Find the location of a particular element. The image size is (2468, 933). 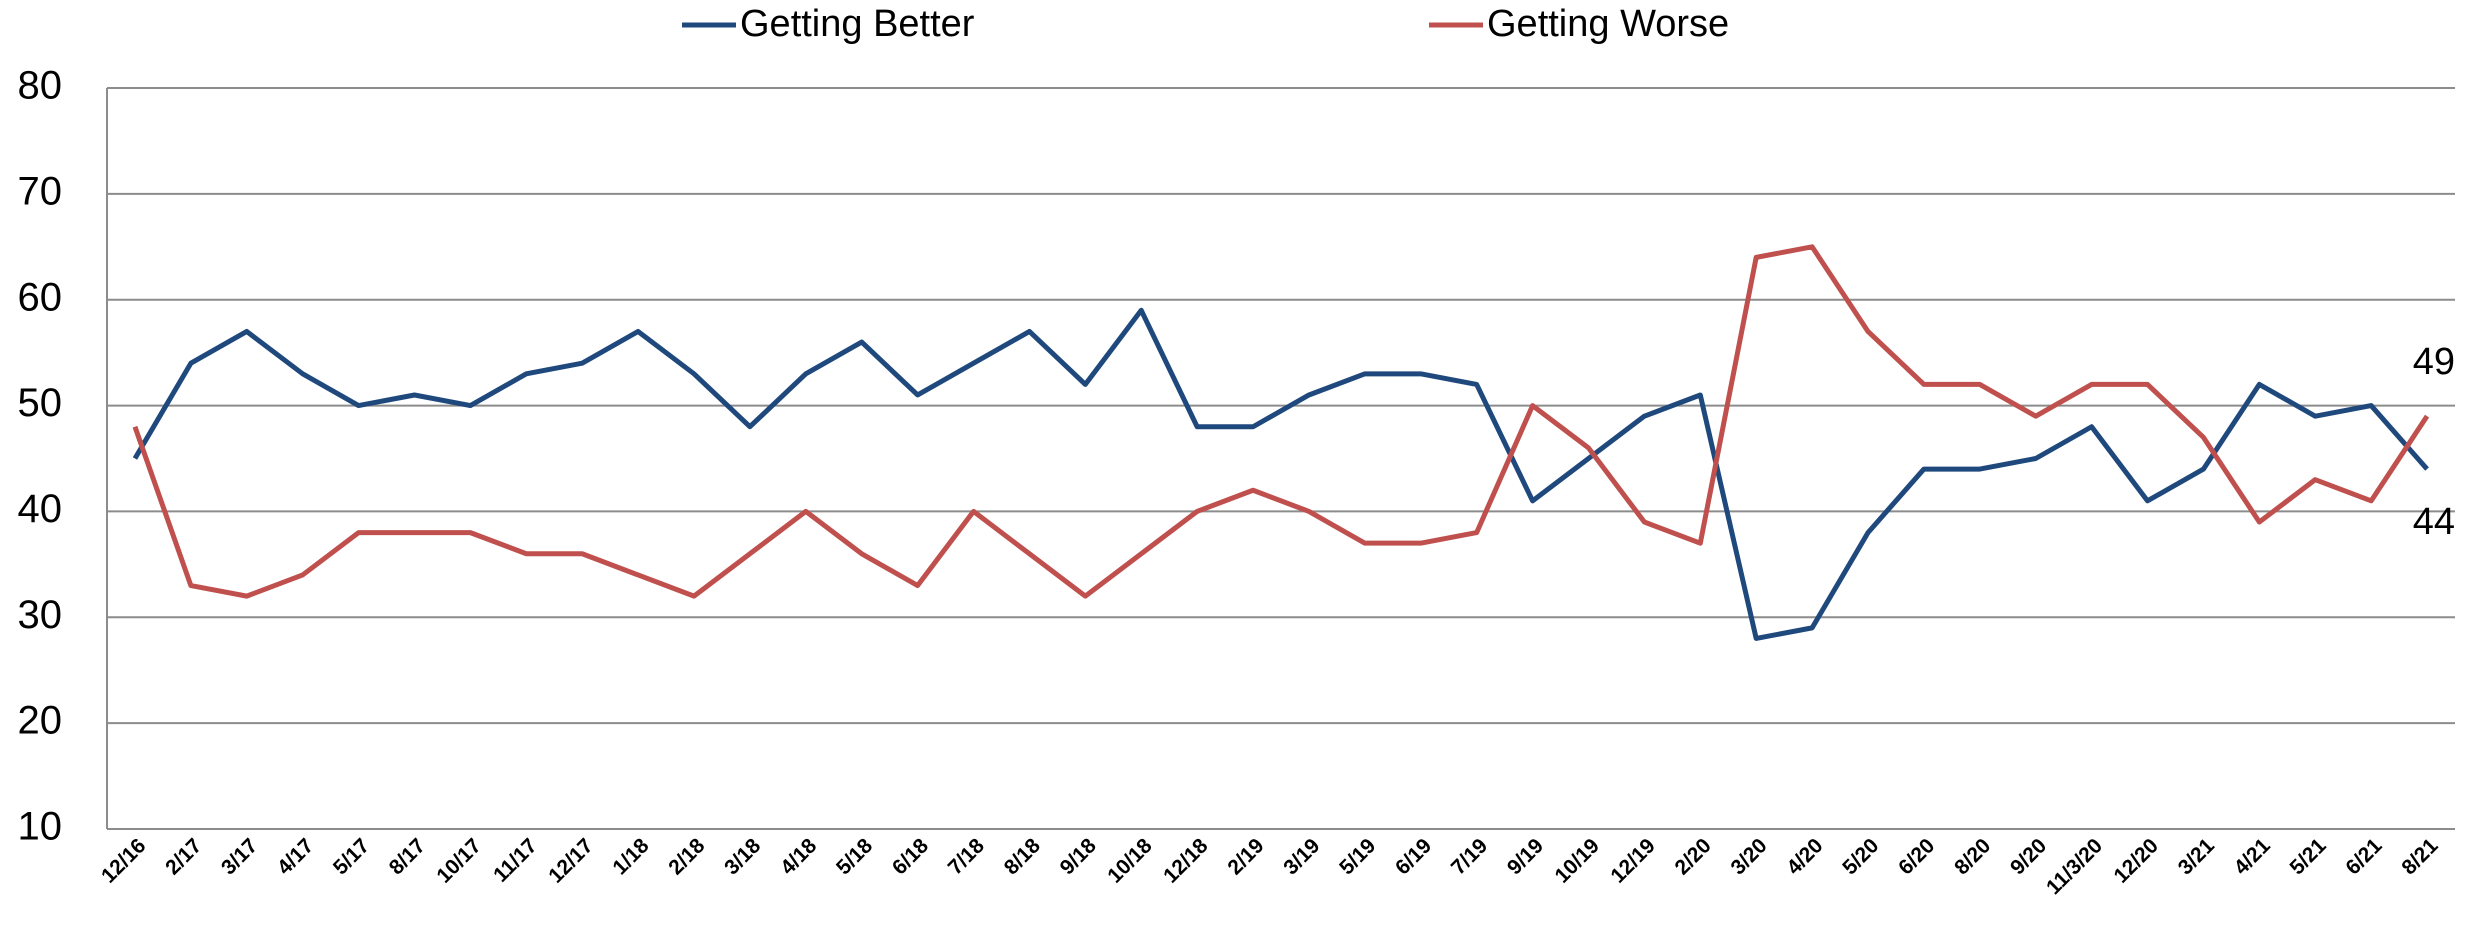

x-tick-label: 7/18 is located at coordinates (966, 856).